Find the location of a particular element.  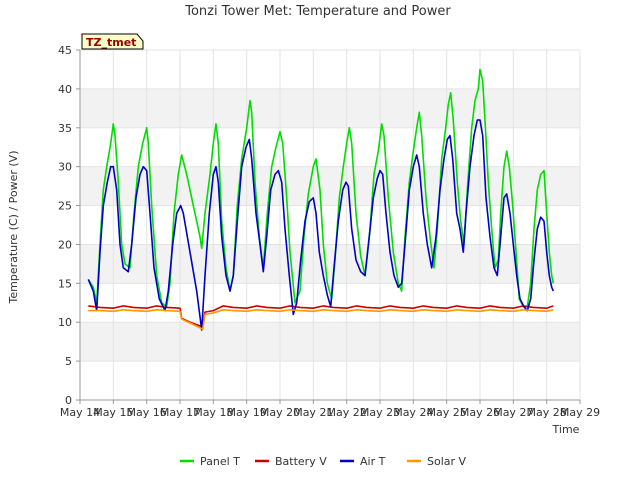

legend-item-air-t: Air T is located at coordinates (363, 461).